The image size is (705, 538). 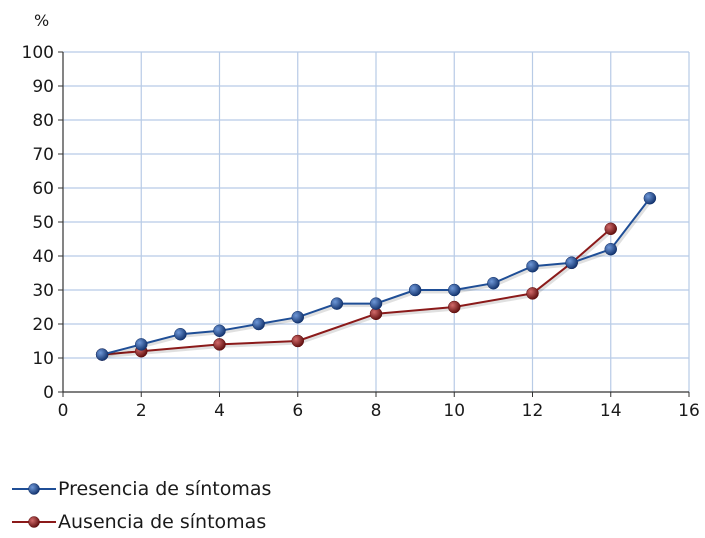 What do you see at coordinates (48, 393) in the screenshot?
I see `y-tick-label-0: 0` at bounding box center [48, 393].